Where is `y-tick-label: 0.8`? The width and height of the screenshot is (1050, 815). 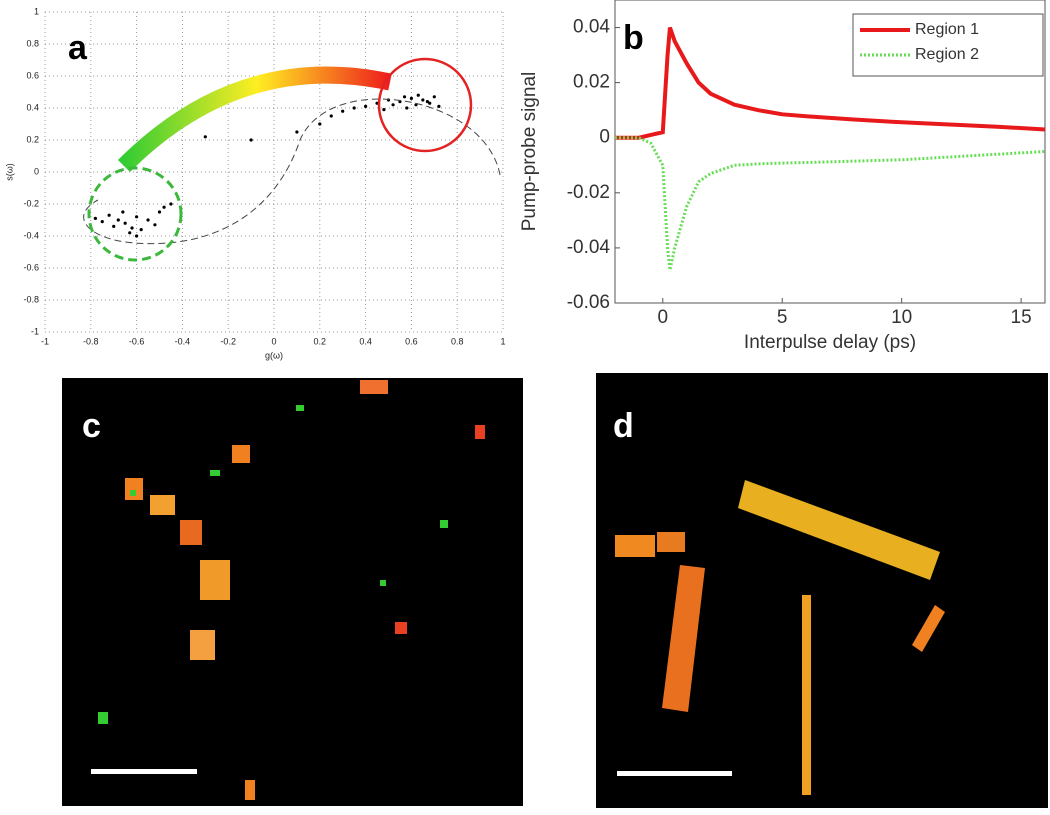
y-tick-label: 0.8 is located at coordinates (32, 43).